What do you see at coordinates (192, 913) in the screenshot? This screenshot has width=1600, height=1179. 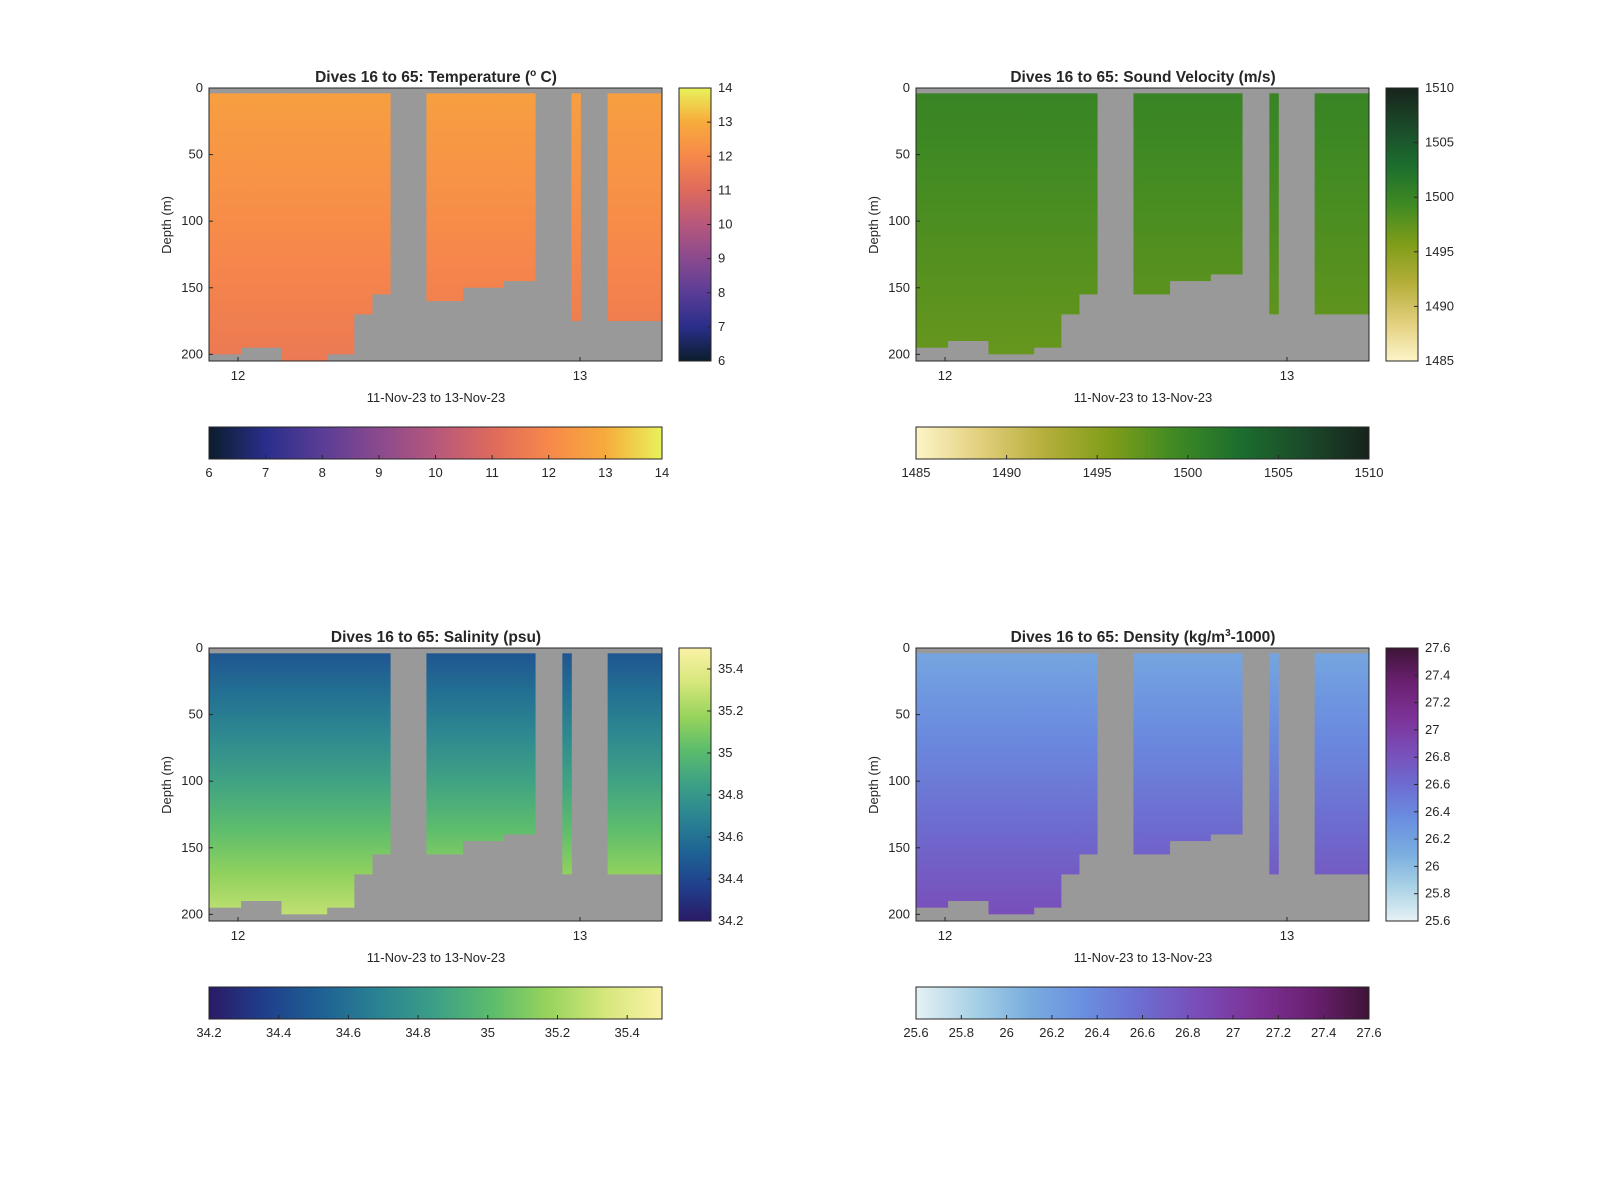 I see `salinity-ytick-label: 200` at bounding box center [192, 913].